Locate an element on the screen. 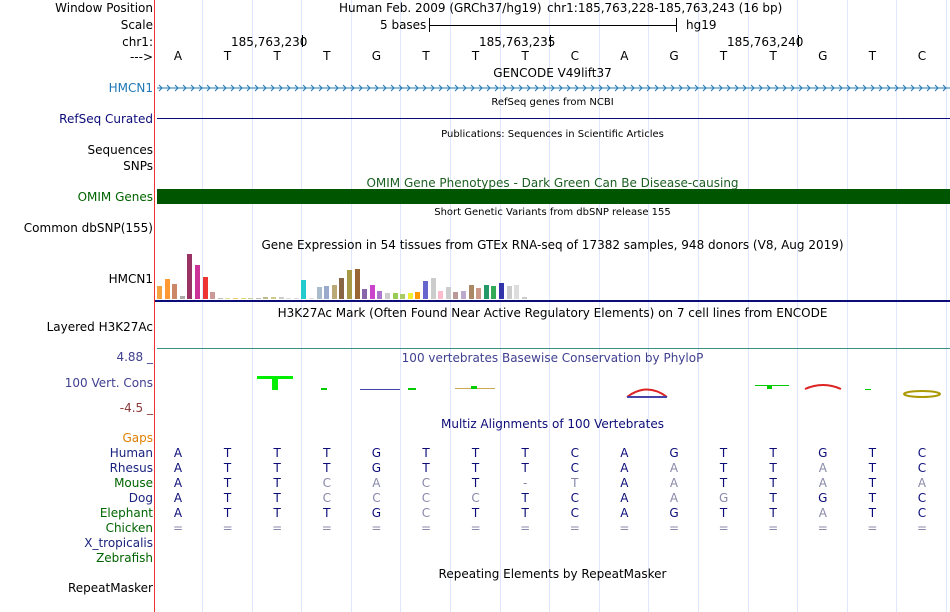 This screenshot has height=612, width=950. publications-label-snps: SNPs is located at coordinates (138, 166).